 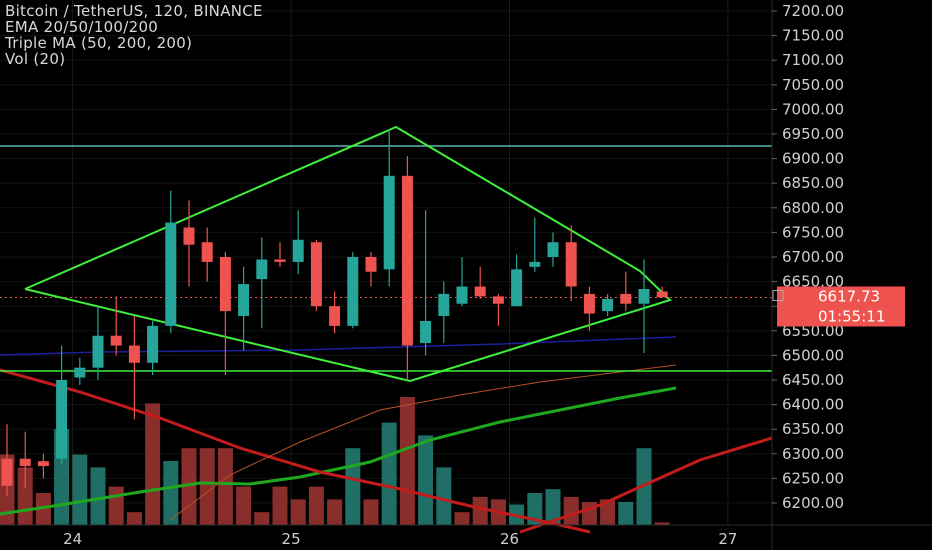 What do you see at coordinates (813, 355) in the screenshot?
I see `price-tick-label: 6500.00` at bounding box center [813, 355].